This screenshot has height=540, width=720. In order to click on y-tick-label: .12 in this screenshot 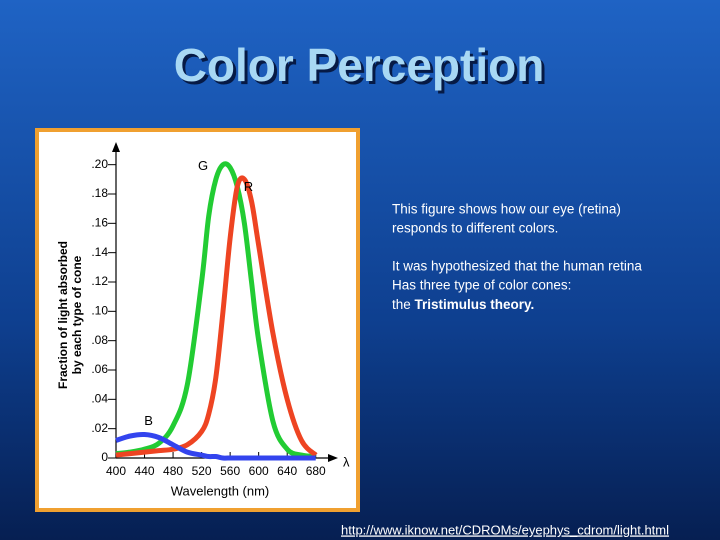, I will do `click(99, 281)`.